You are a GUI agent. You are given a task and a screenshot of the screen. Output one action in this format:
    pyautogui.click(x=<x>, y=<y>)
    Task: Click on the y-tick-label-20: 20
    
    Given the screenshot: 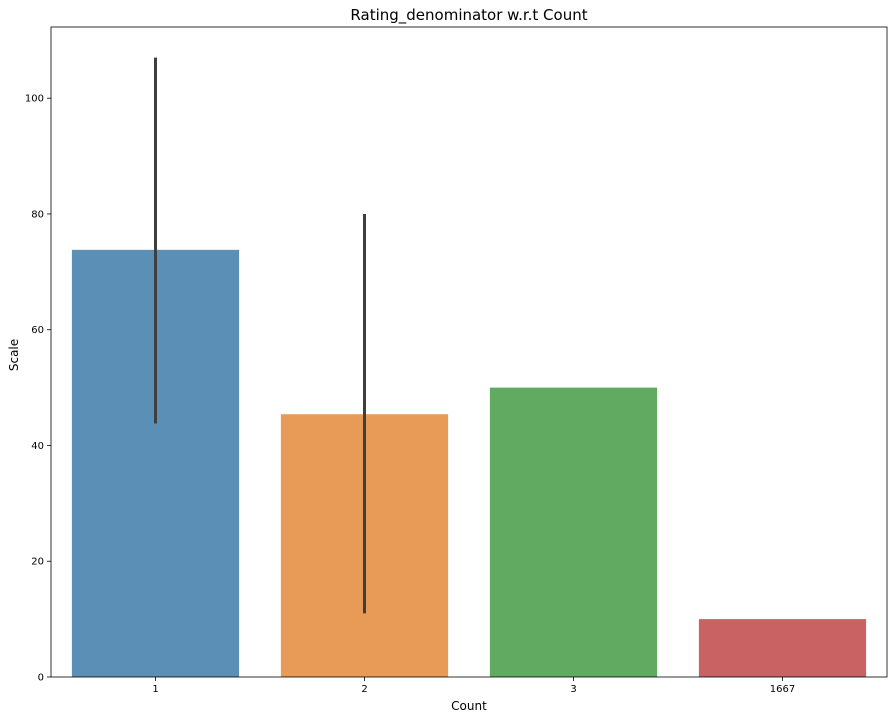 What is the action you would take?
    pyautogui.click(x=37, y=562)
    